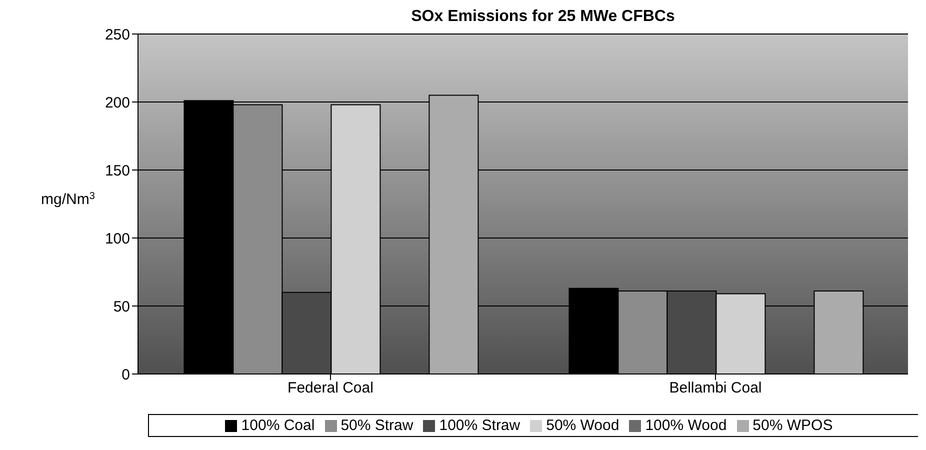  I want to click on y-tick-label: 100, so click(117, 239).